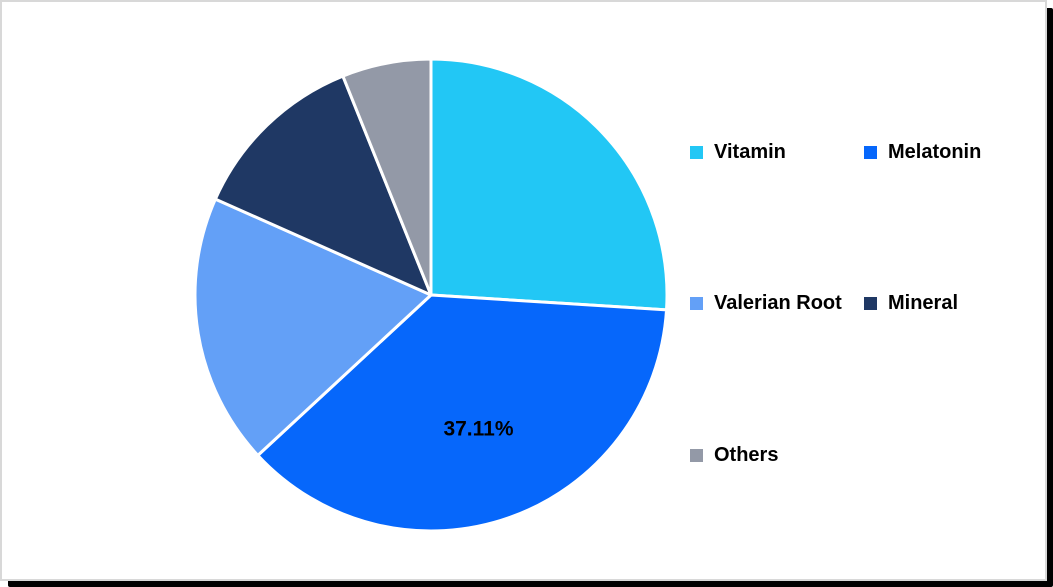  Describe the element at coordinates (387, 177) in the screenshot. I see `pie-slice-others` at that location.